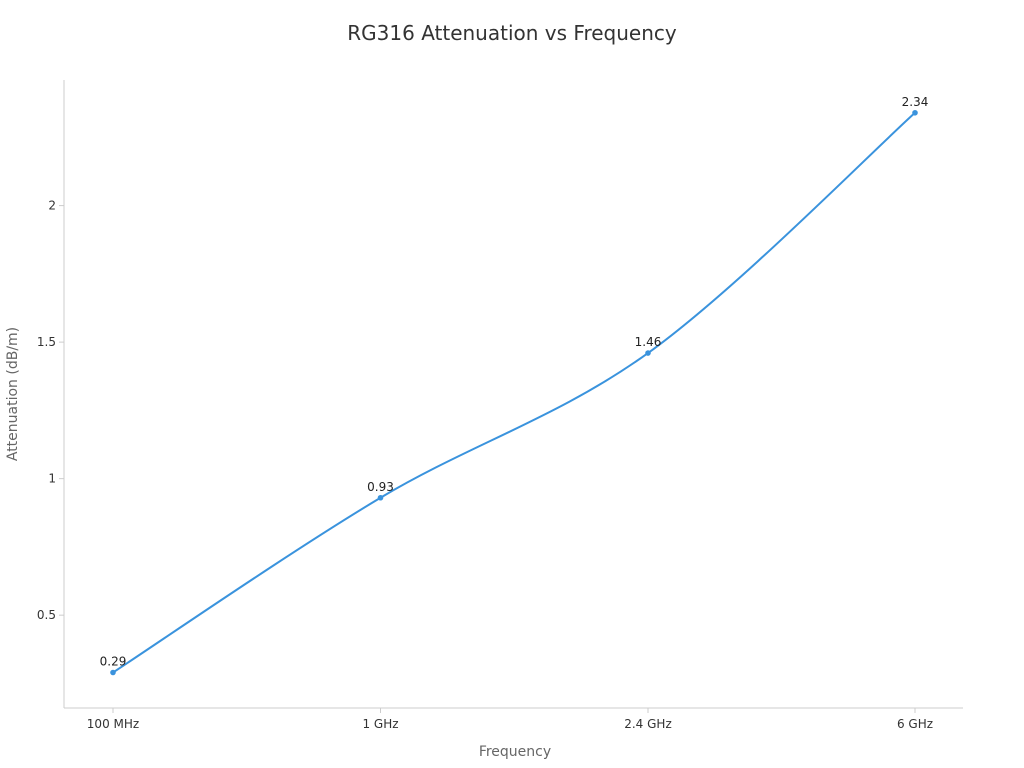  What do you see at coordinates (52, 479) in the screenshot?
I see `y-tick-label: 1` at bounding box center [52, 479].